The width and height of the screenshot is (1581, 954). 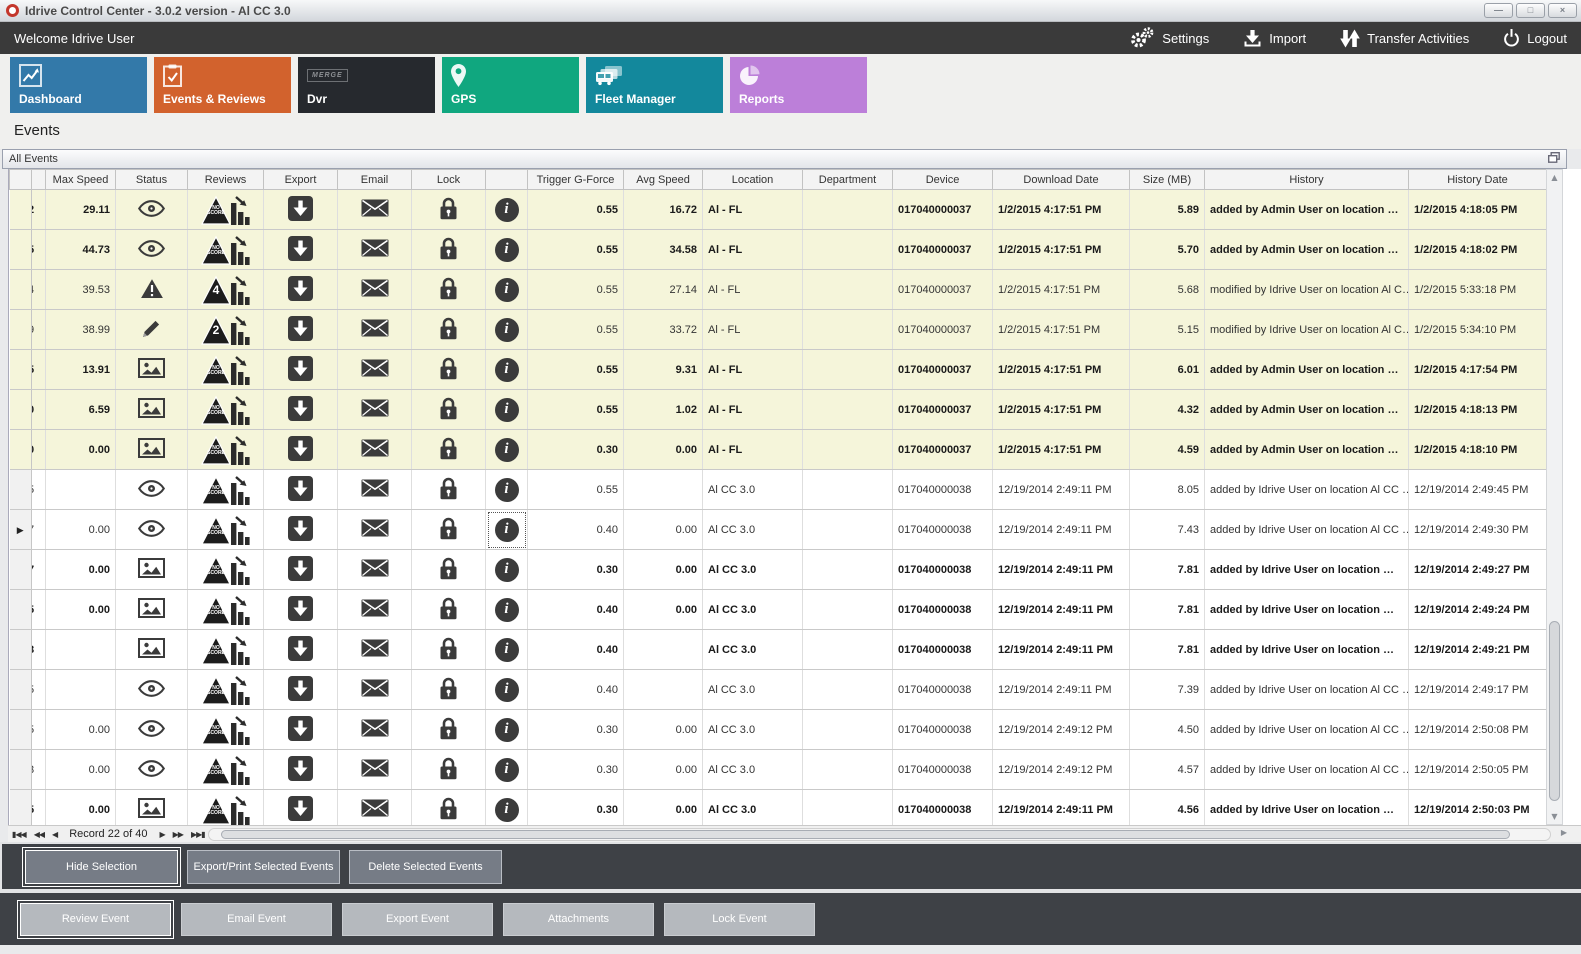 I want to click on review-score-icon: 2, so click(x=225, y=328).